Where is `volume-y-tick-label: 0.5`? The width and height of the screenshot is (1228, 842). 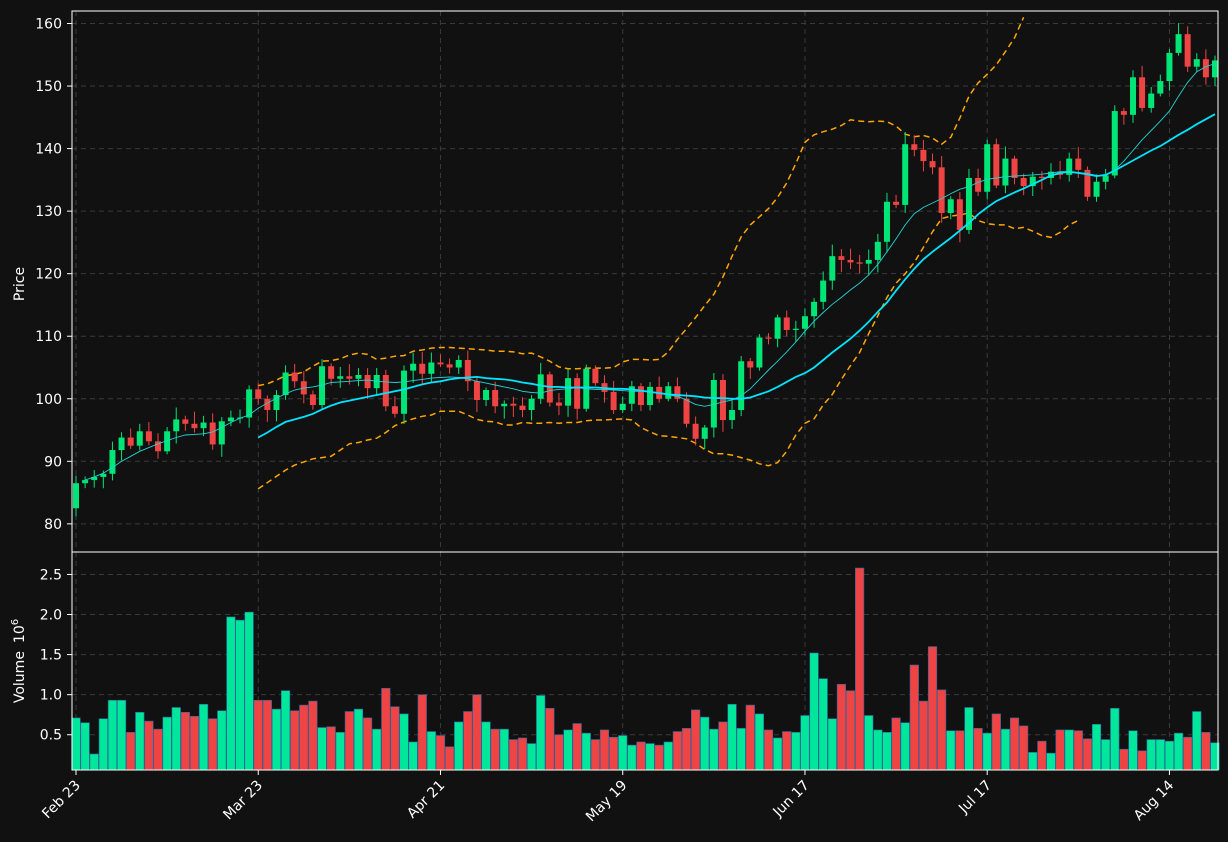
volume-y-tick-label: 0.5 is located at coordinates (51, 736).